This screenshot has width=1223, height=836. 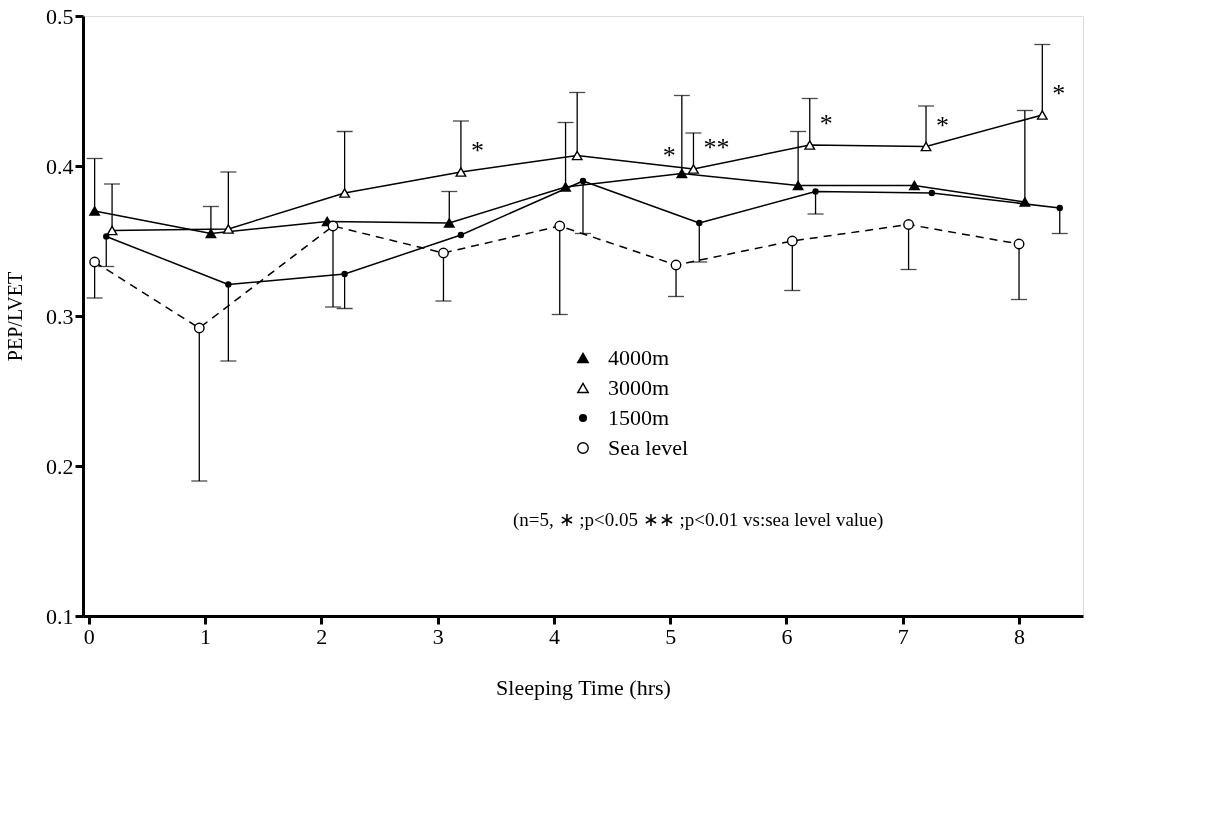 I want to click on x-tick-label: 0, so click(x=89, y=636).